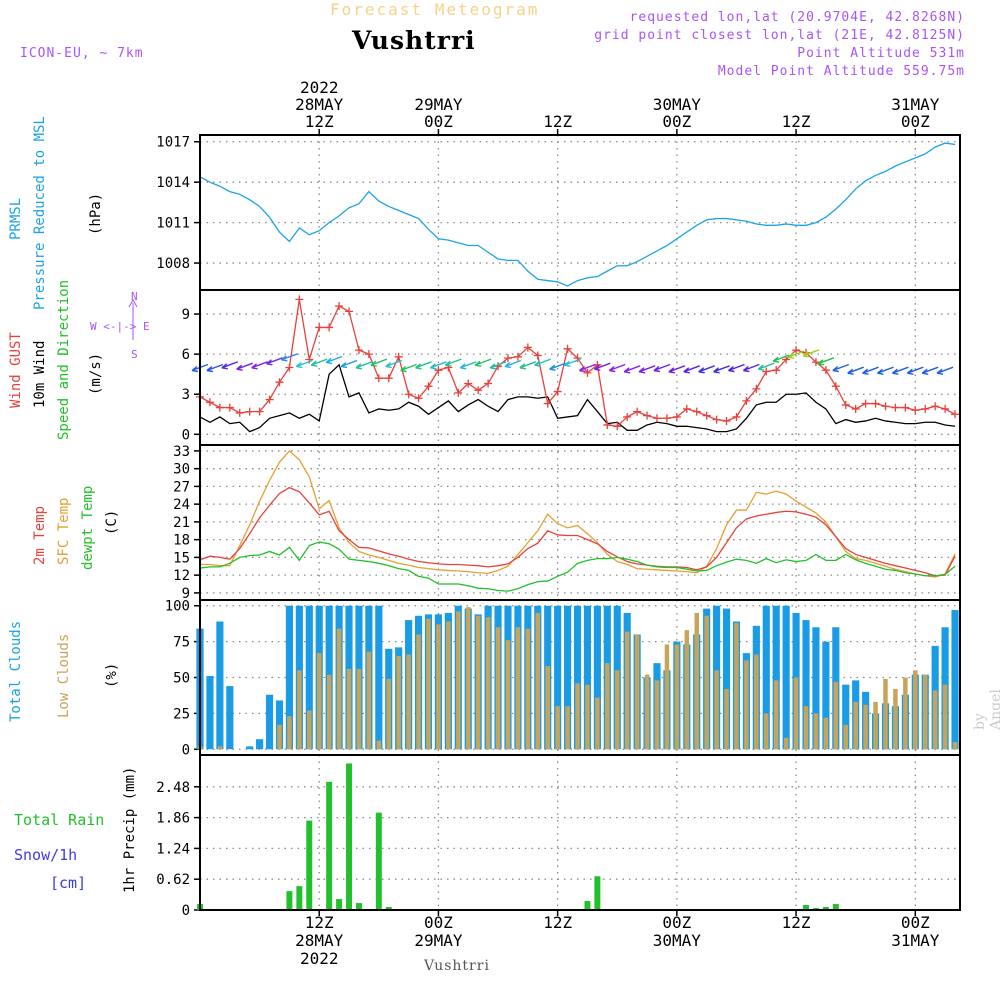 The image size is (1000, 1000). I want to click on y-tick-label: 27, so click(181, 487).